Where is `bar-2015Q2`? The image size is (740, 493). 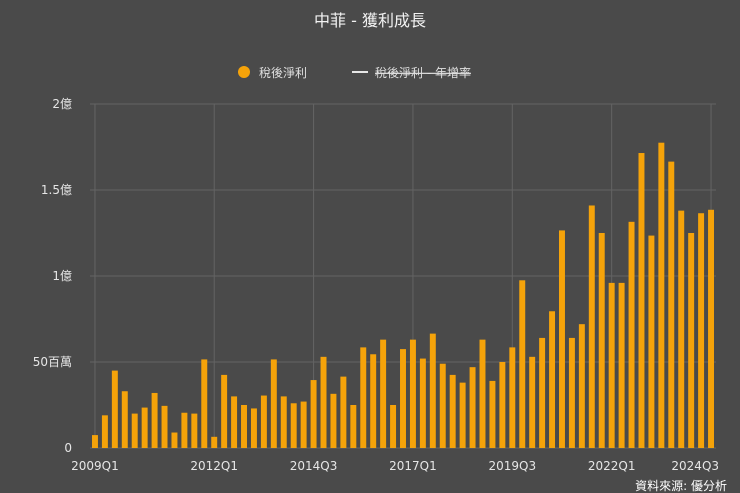
bar-2015Q2 is located at coordinates (343, 412).